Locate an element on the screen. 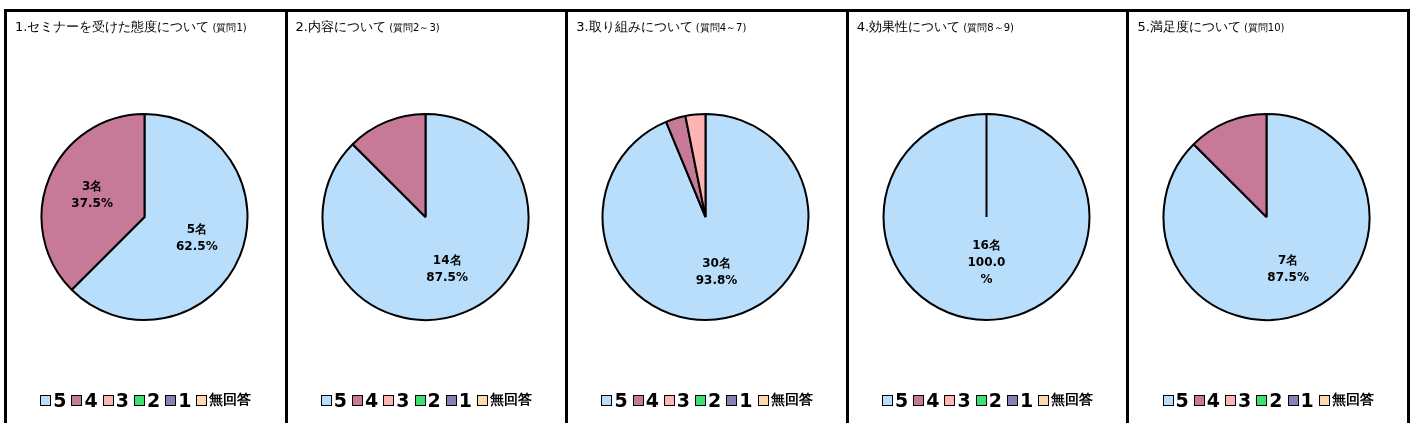 The height and width of the screenshot is (423, 1413). chart-title: 1.セミナーを受けた態度について is located at coordinates (112, 26).